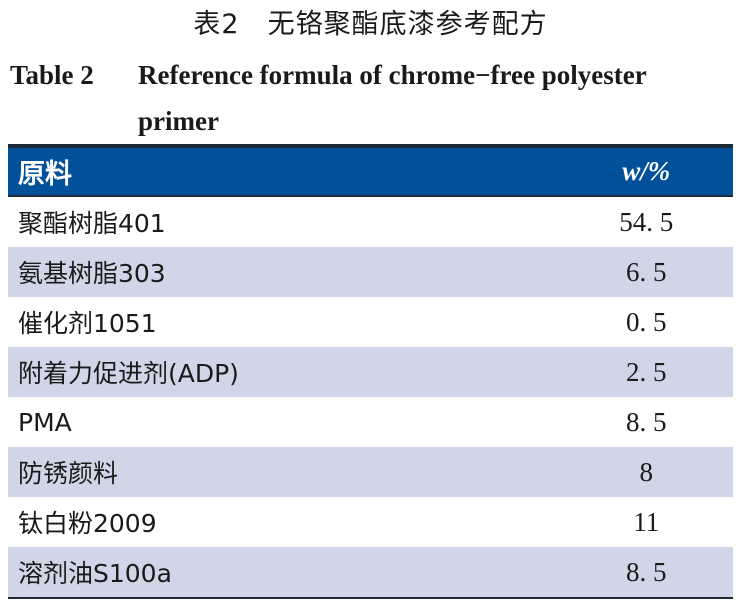 The image size is (741, 600). I want to click on header-row: 原料 w/%, so click(370, 171).